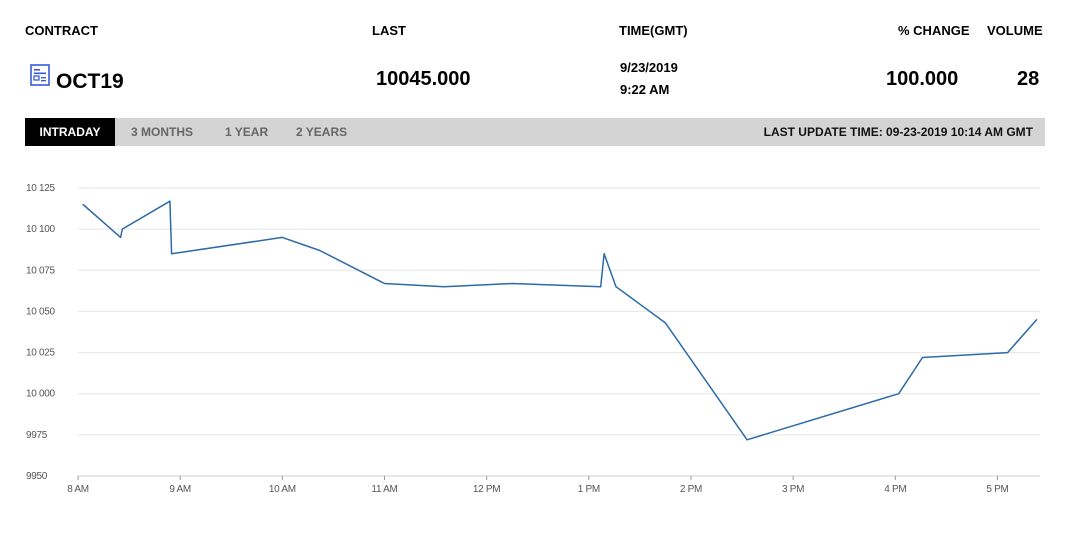  Describe the element at coordinates (37, 476) in the screenshot. I see `y-tick-label: 9950` at that location.